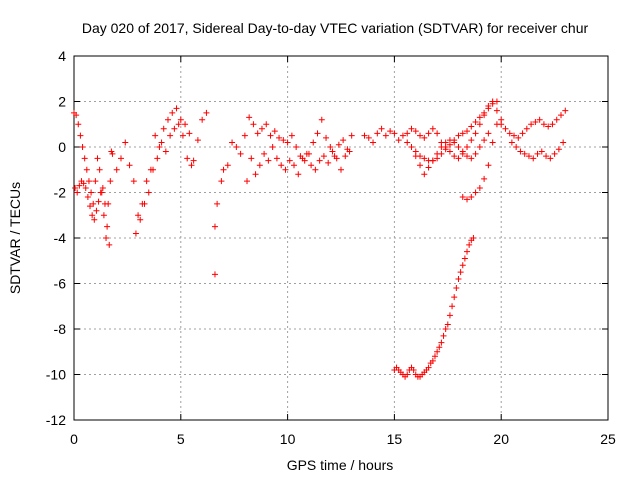 The height and width of the screenshot is (480, 640). I want to click on y-tick-label: -6, so click(60, 284).